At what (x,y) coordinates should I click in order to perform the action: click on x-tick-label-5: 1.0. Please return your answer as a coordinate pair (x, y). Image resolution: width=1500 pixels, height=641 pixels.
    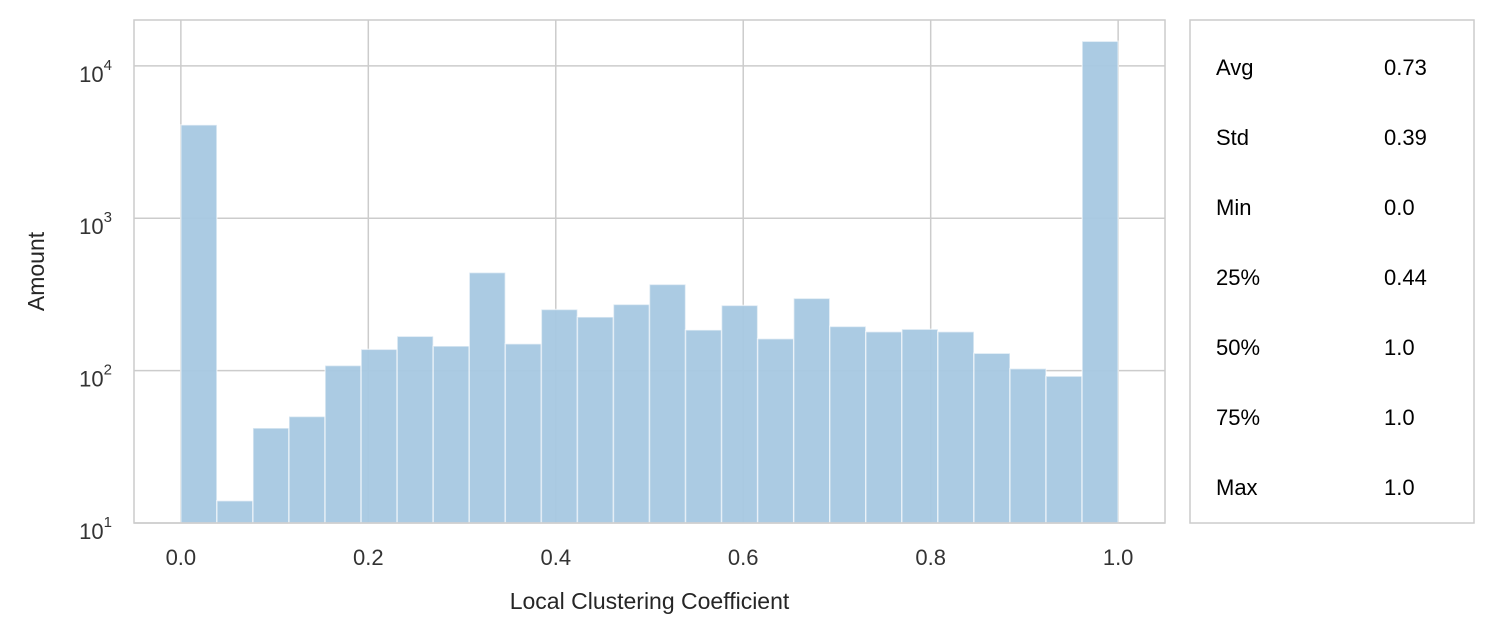
    Looking at the image, I should click on (1118, 557).